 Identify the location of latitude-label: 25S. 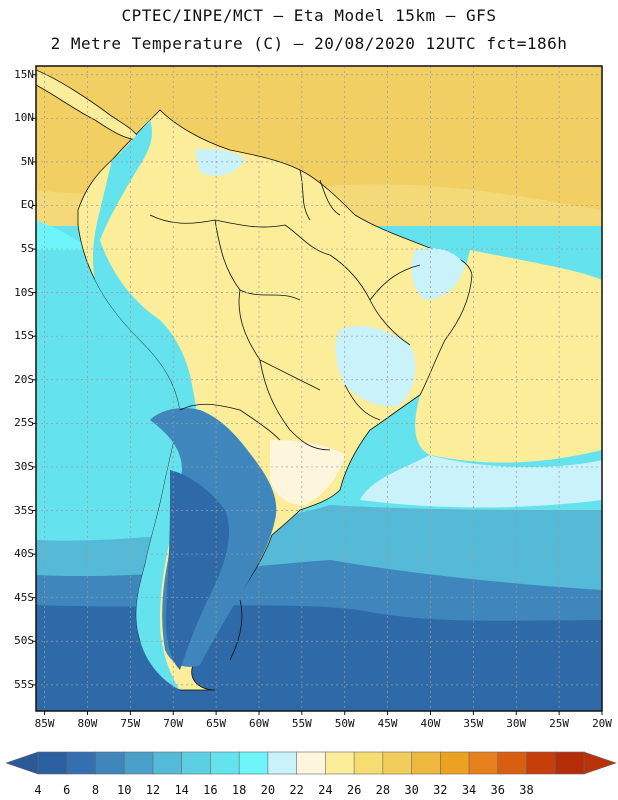
(24, 423).